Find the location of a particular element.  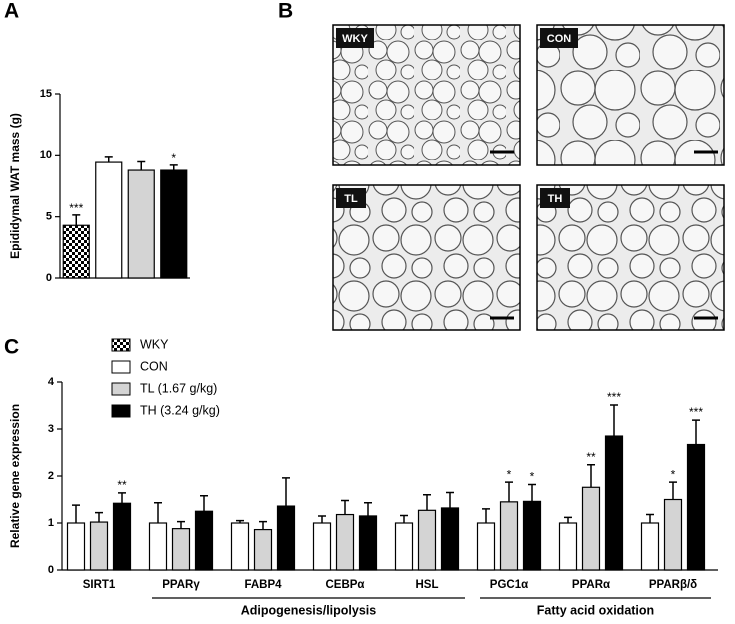

histology-image: WKY is located at coordinates (426, 95).